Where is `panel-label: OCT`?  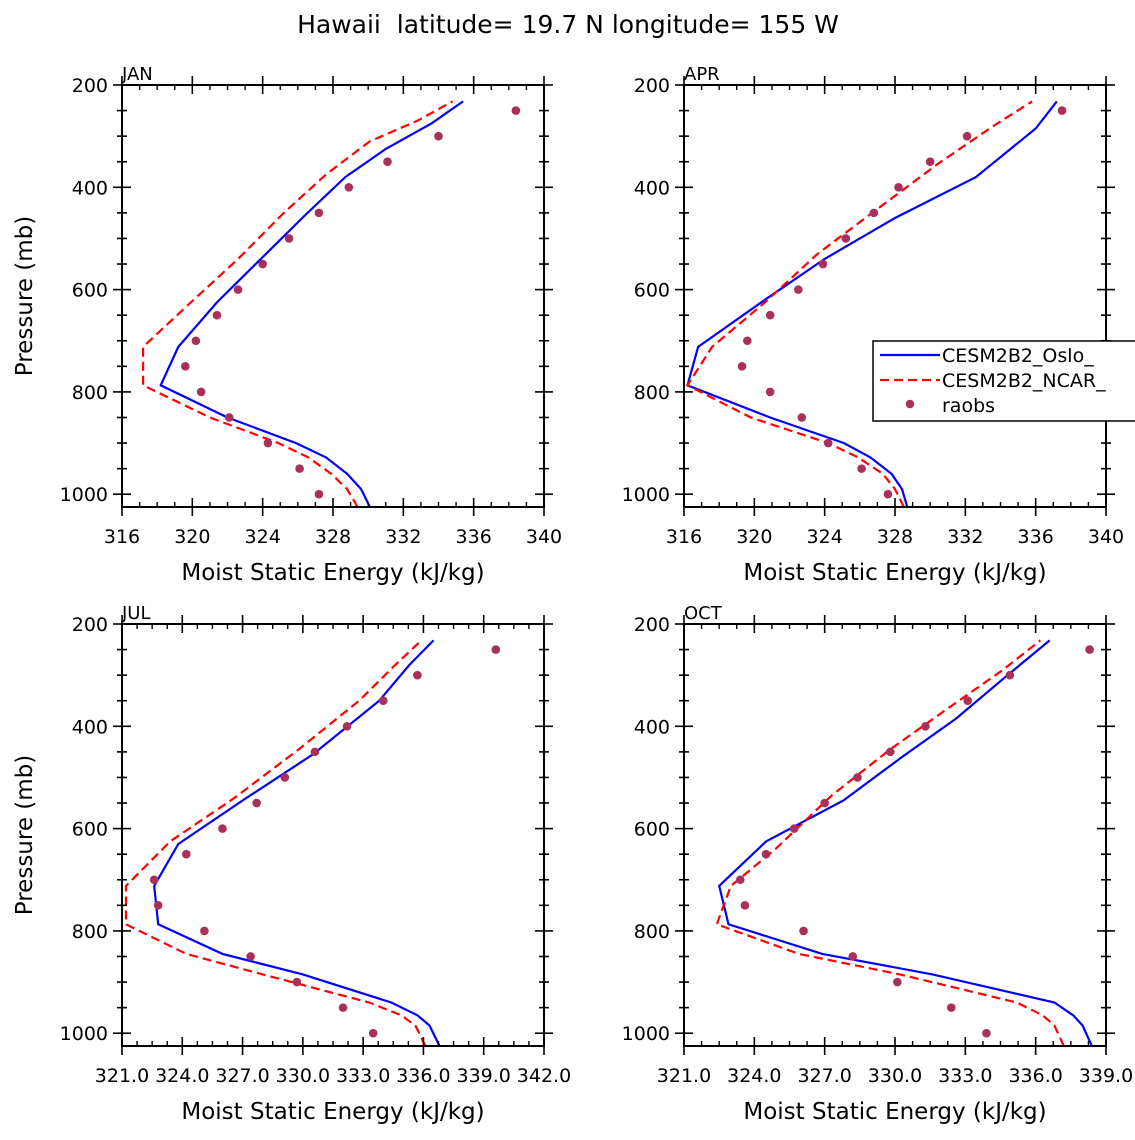
panel-label: OCT is located at coordinates (703, 613).